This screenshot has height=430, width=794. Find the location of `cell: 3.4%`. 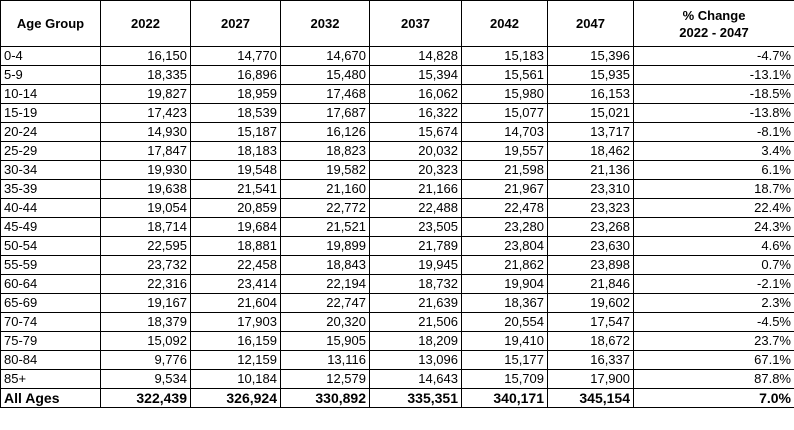

cell: 3.4% is located at coordinates (713, 151).